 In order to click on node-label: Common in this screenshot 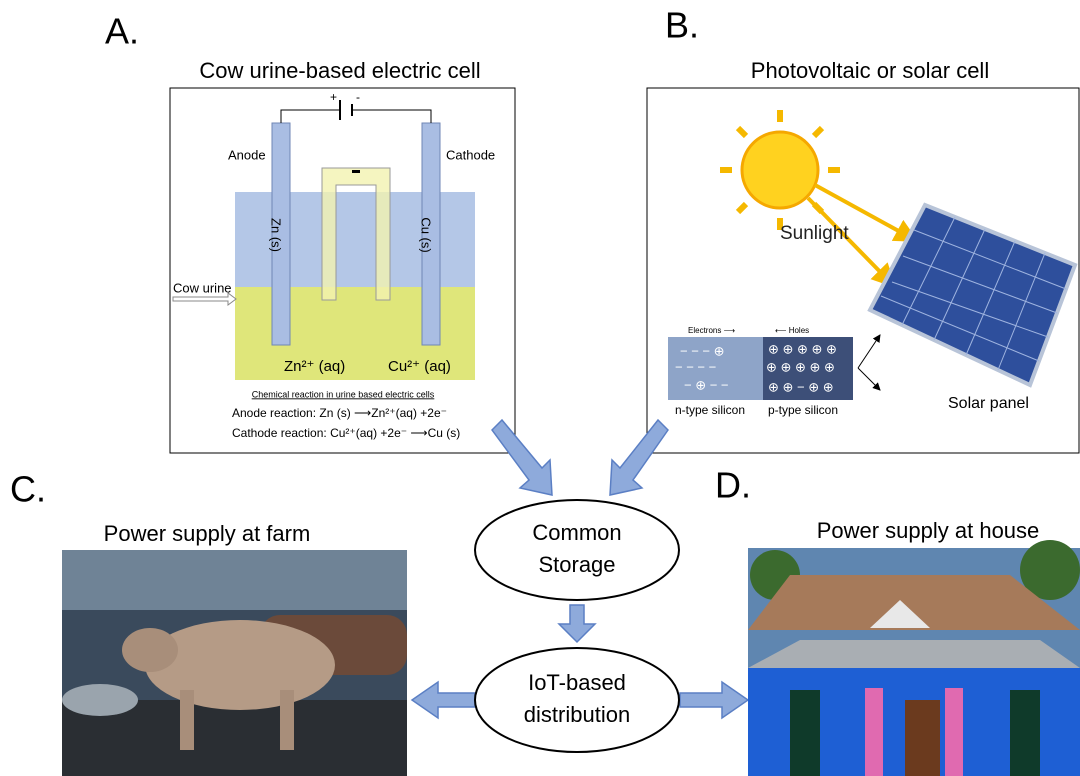, I will do `click(576, 532)`.